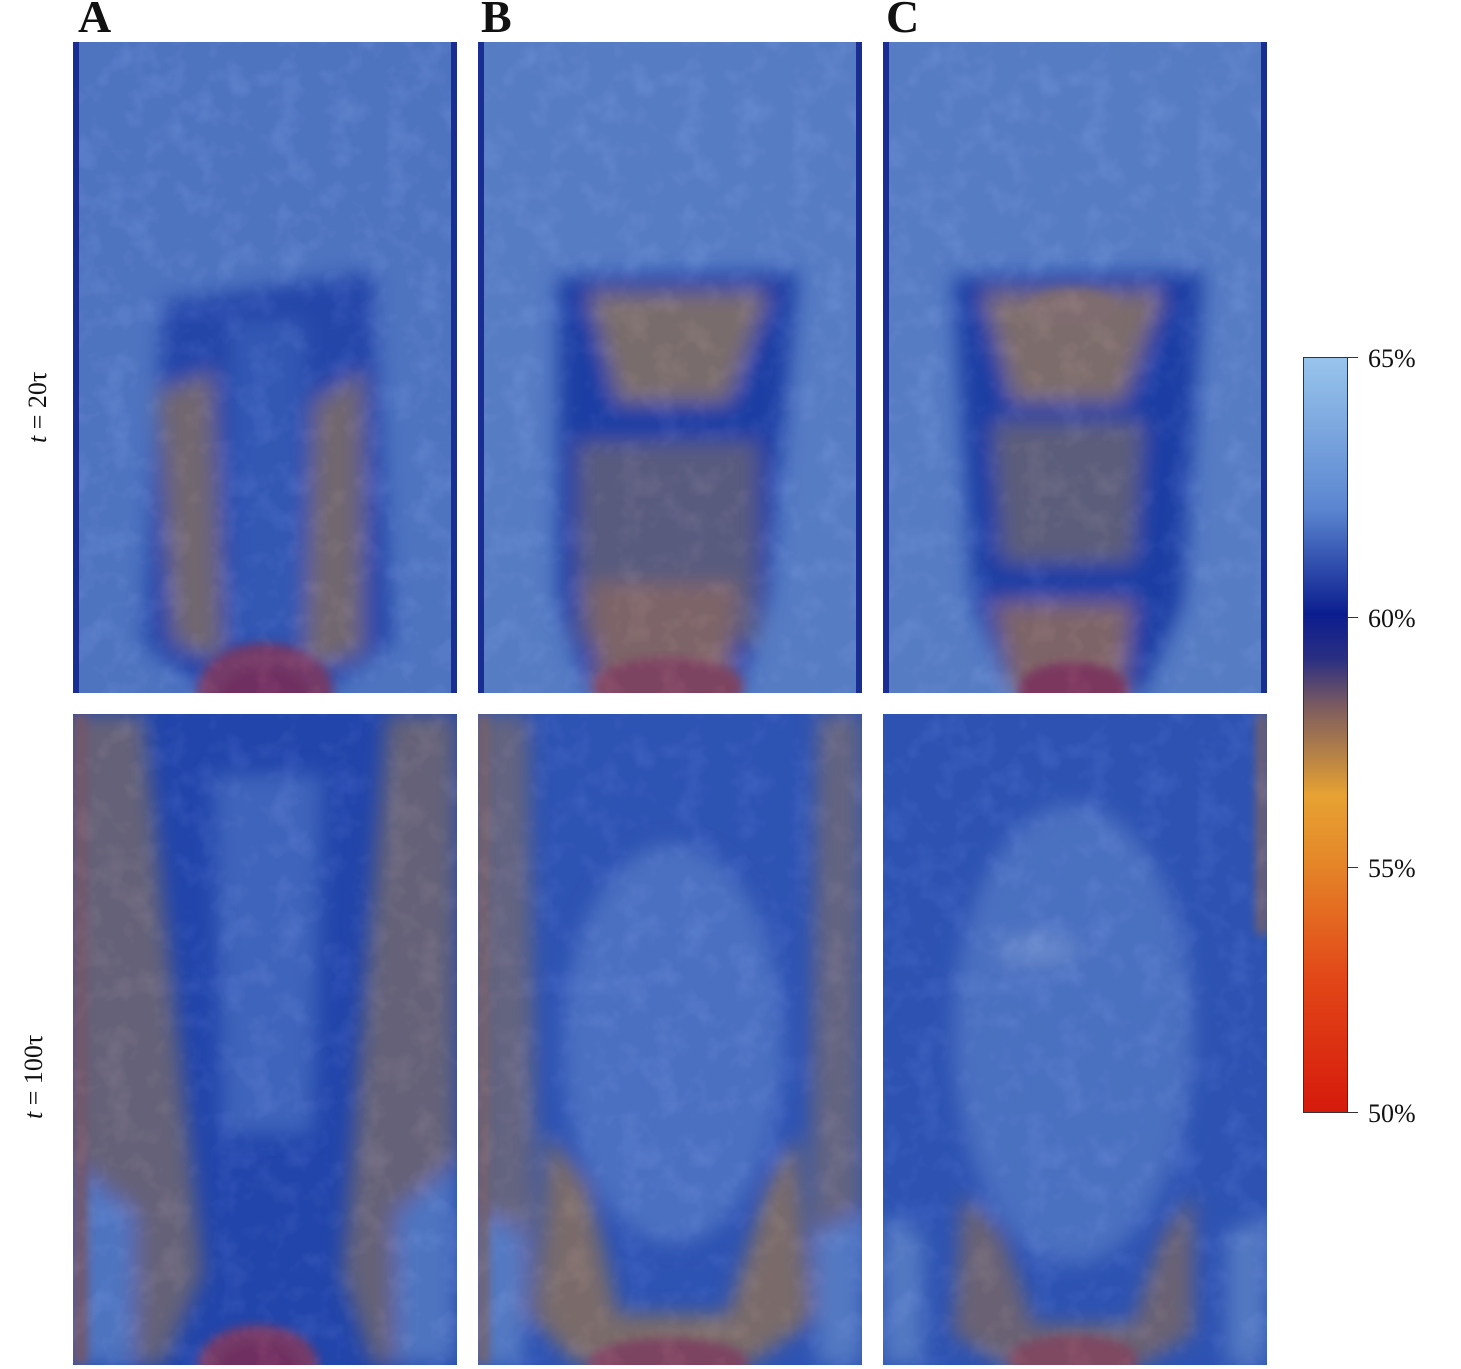  What do you see at coordinates (33, 1073) in the screenshot?
I see `row-label-text: = 100τ` at bounding box center [33, 1073].